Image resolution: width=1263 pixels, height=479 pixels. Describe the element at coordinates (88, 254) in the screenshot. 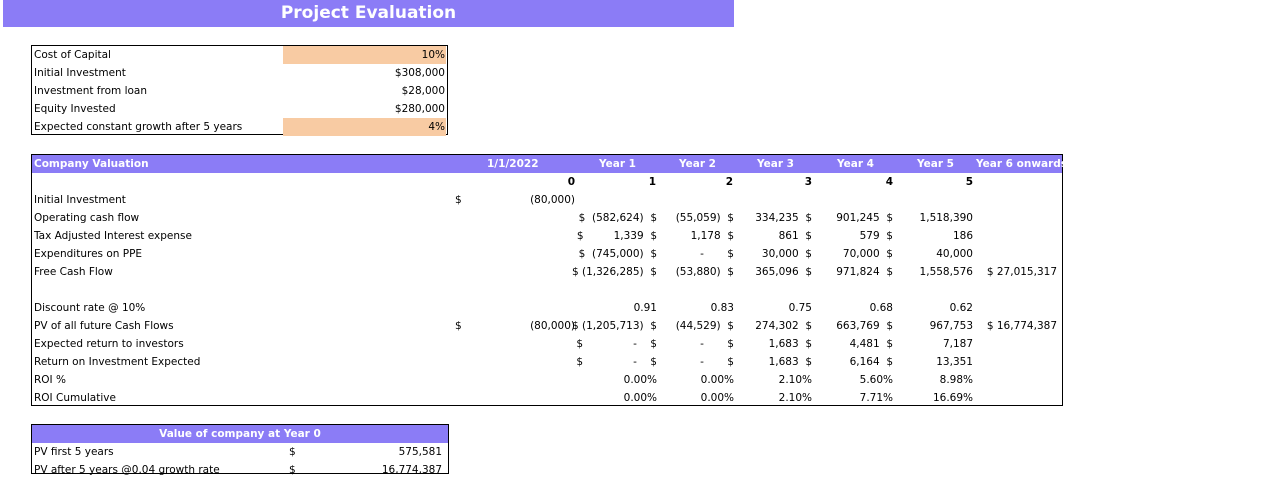

I see `row-label: Expenditures on PPE` at that location.